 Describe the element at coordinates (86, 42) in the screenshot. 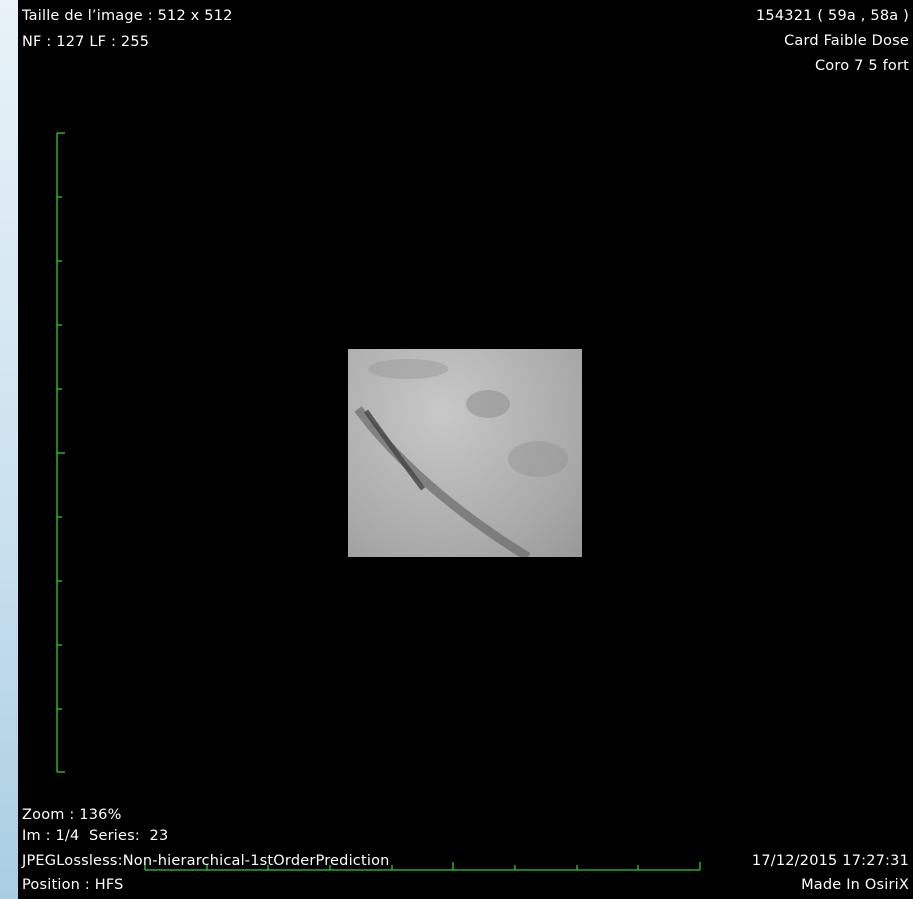

I see `window-level: NF : 127 LF : 255` at that location.